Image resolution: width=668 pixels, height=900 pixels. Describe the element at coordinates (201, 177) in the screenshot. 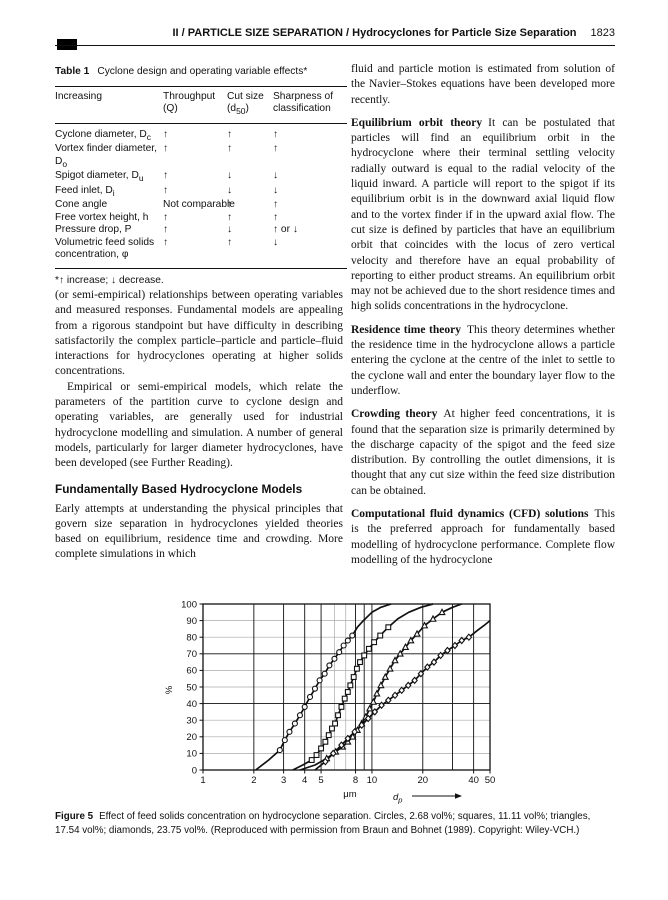

I see `table-row: Spigot diameter, Du ↑ ↓ ↓` at that location.